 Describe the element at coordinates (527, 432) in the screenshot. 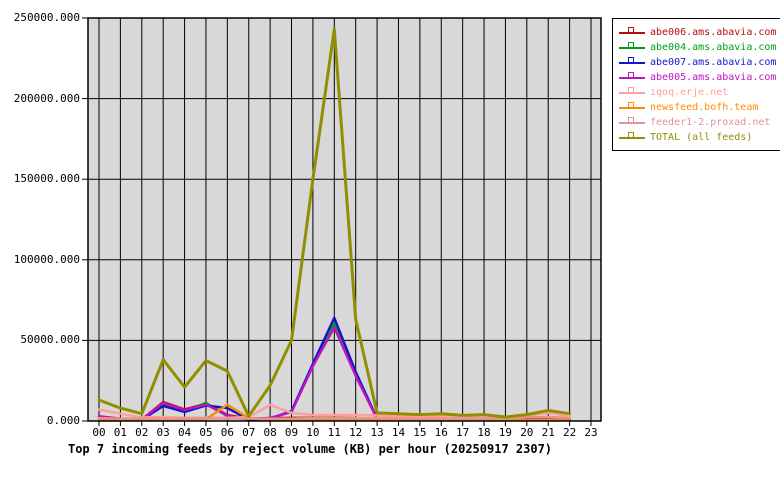

I see `x-tick-label: 20` at that location.